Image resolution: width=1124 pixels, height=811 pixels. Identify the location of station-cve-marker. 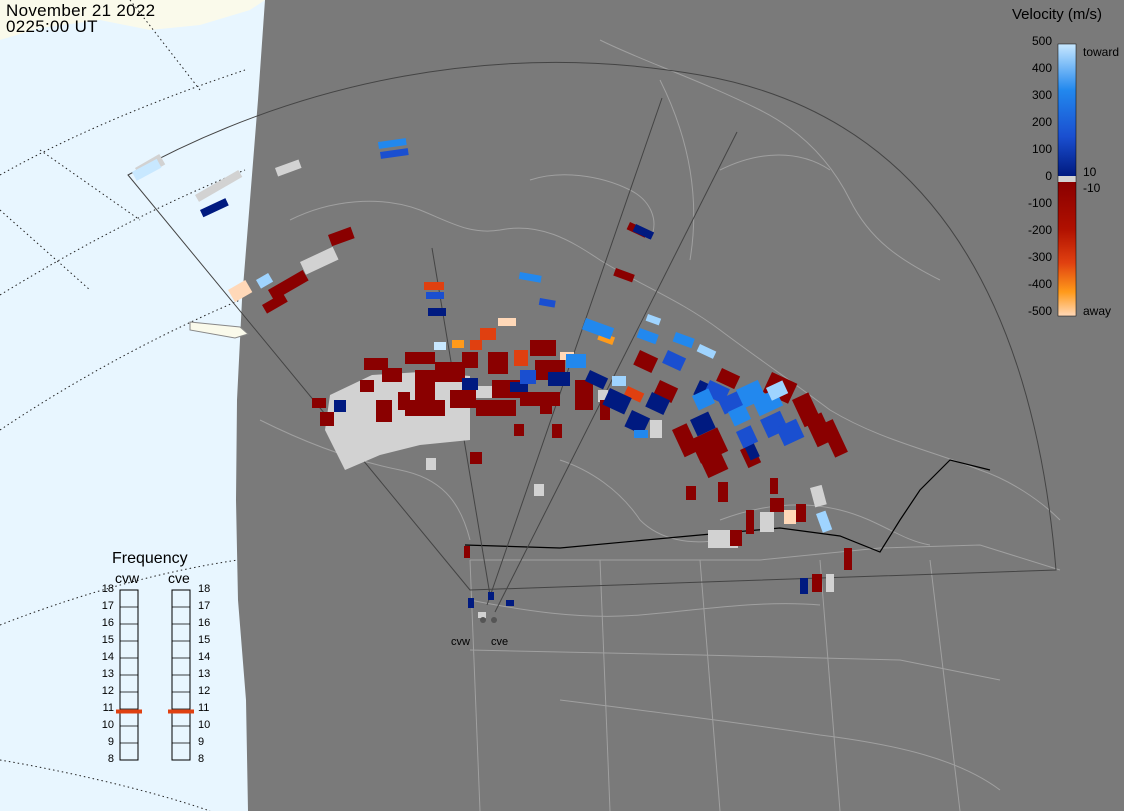
(494, 620).